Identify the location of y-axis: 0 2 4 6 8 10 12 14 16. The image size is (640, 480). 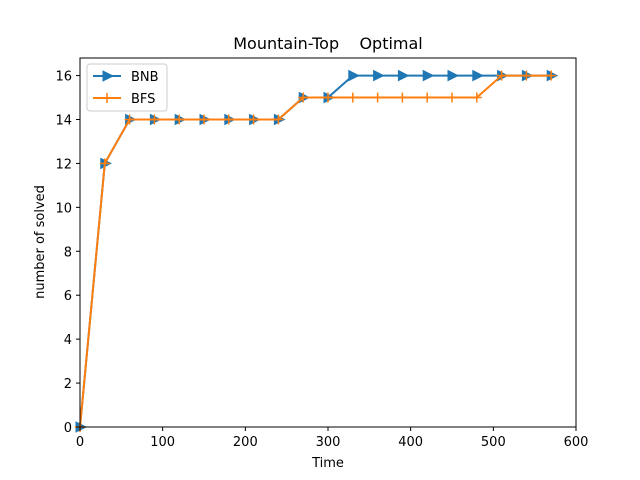
(67, 253).